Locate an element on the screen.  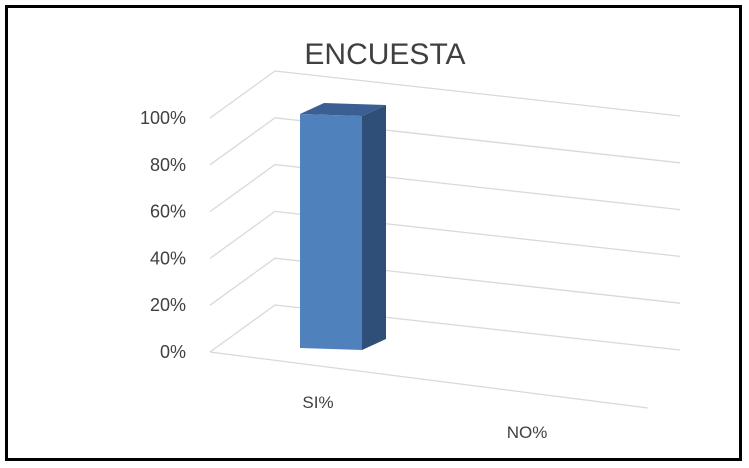
bar is located at coordinates (343, 226).